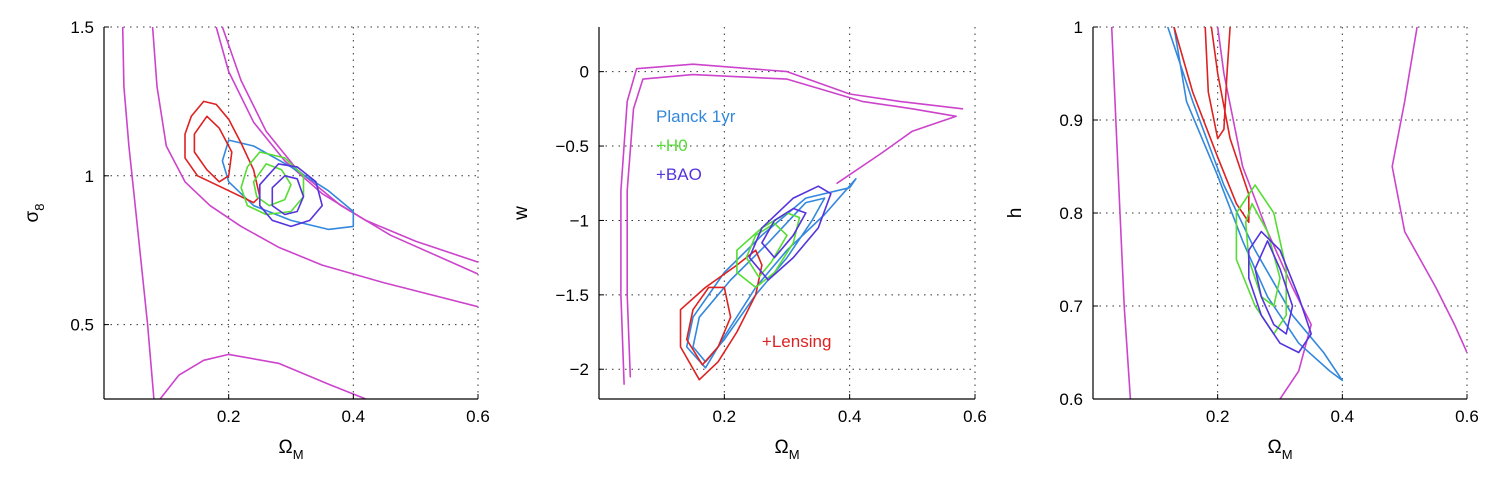 The image size is (1495, 480). What do you see at coordinates (521, 213) in the screenshot?
I see `y-axis-label: w` at bounding box center [521, 213].